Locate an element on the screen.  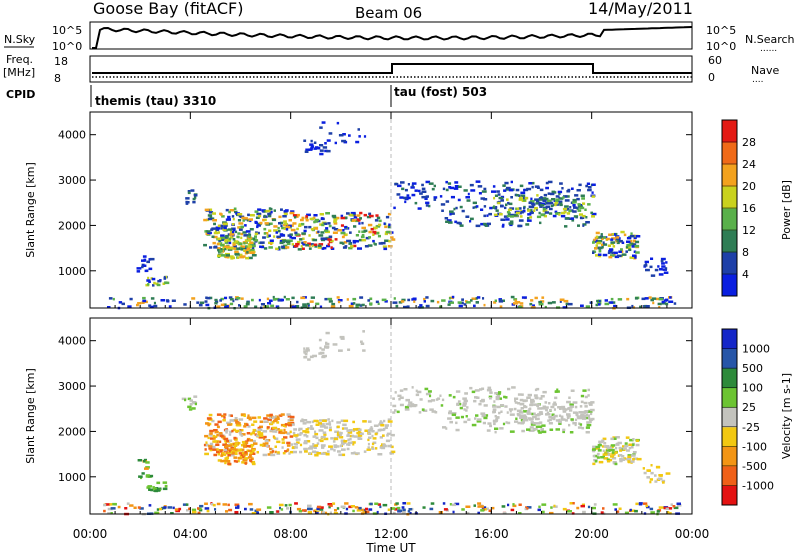
colorbar-tick-label: -100 is located at coordinates (754, 446).